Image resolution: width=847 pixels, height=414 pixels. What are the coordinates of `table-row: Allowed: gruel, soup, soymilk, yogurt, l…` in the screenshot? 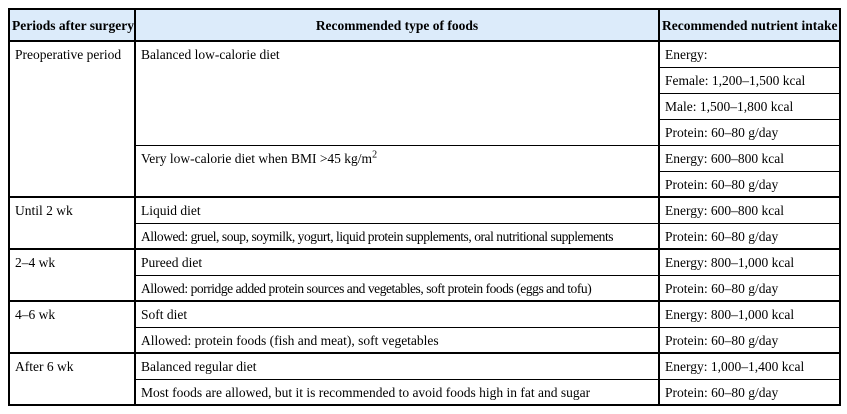 It's located at (425, 236).